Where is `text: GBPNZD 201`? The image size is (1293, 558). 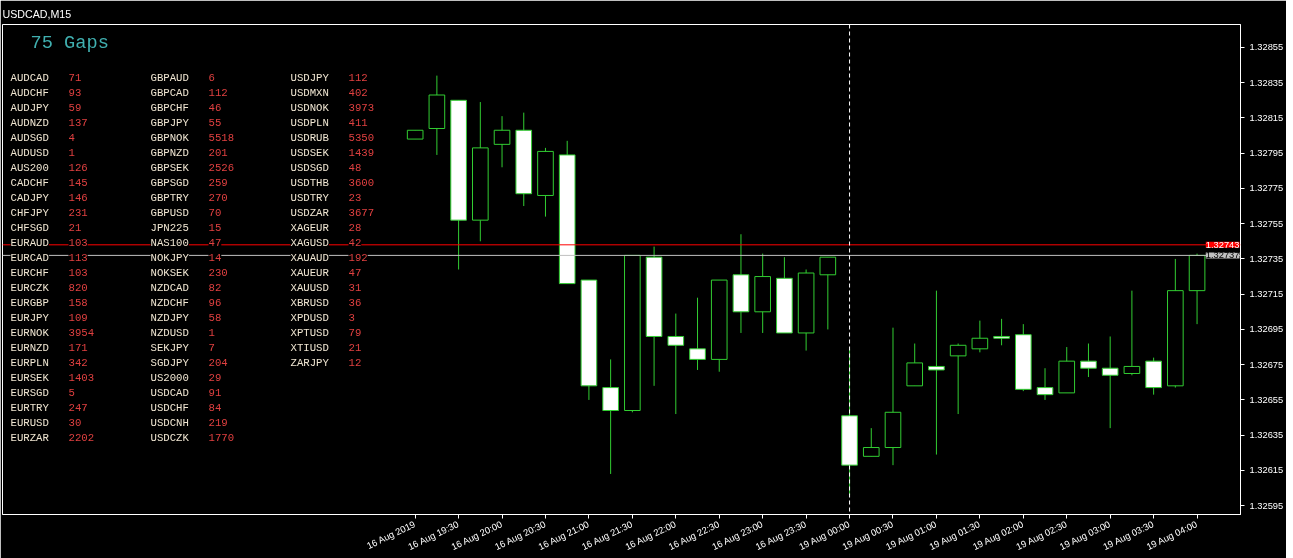
text: GBPNZD 201 is located at coordinates (189, 152).